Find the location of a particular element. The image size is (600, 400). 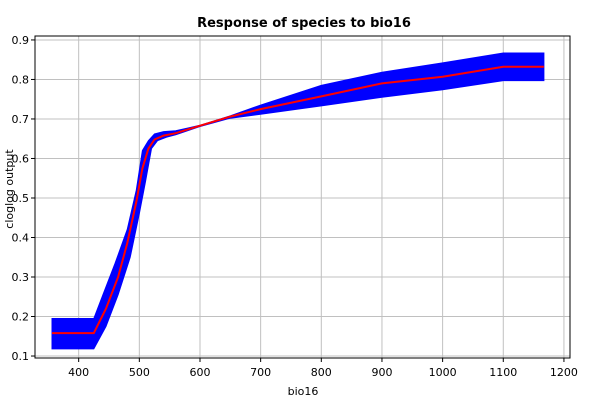

y-axis-label: cloglog output is located at coordinates (9, 189).